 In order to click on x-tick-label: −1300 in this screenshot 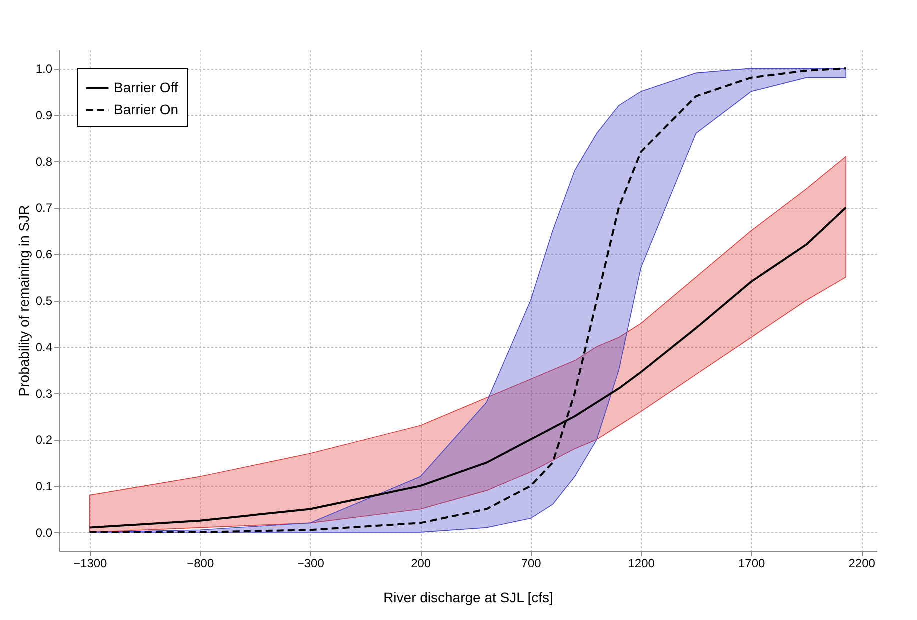, I will do `click(91, 563)`.